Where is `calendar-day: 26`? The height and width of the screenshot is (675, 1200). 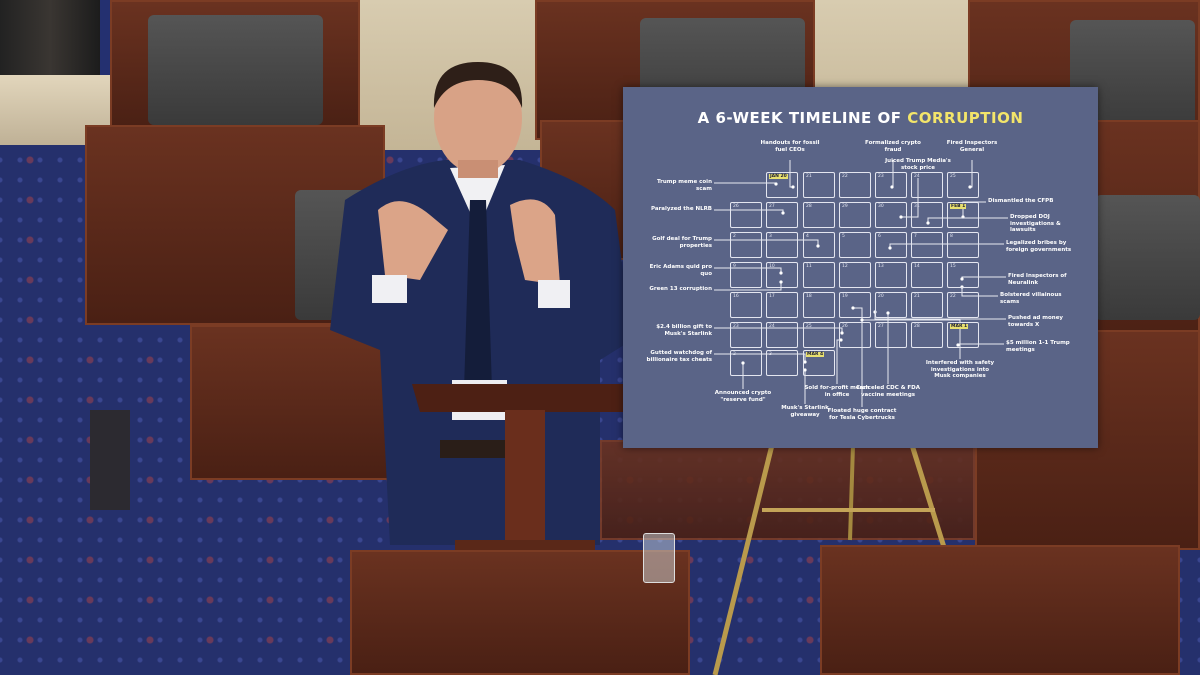
calendar-day: 26 is located at coordinates (746, 215).